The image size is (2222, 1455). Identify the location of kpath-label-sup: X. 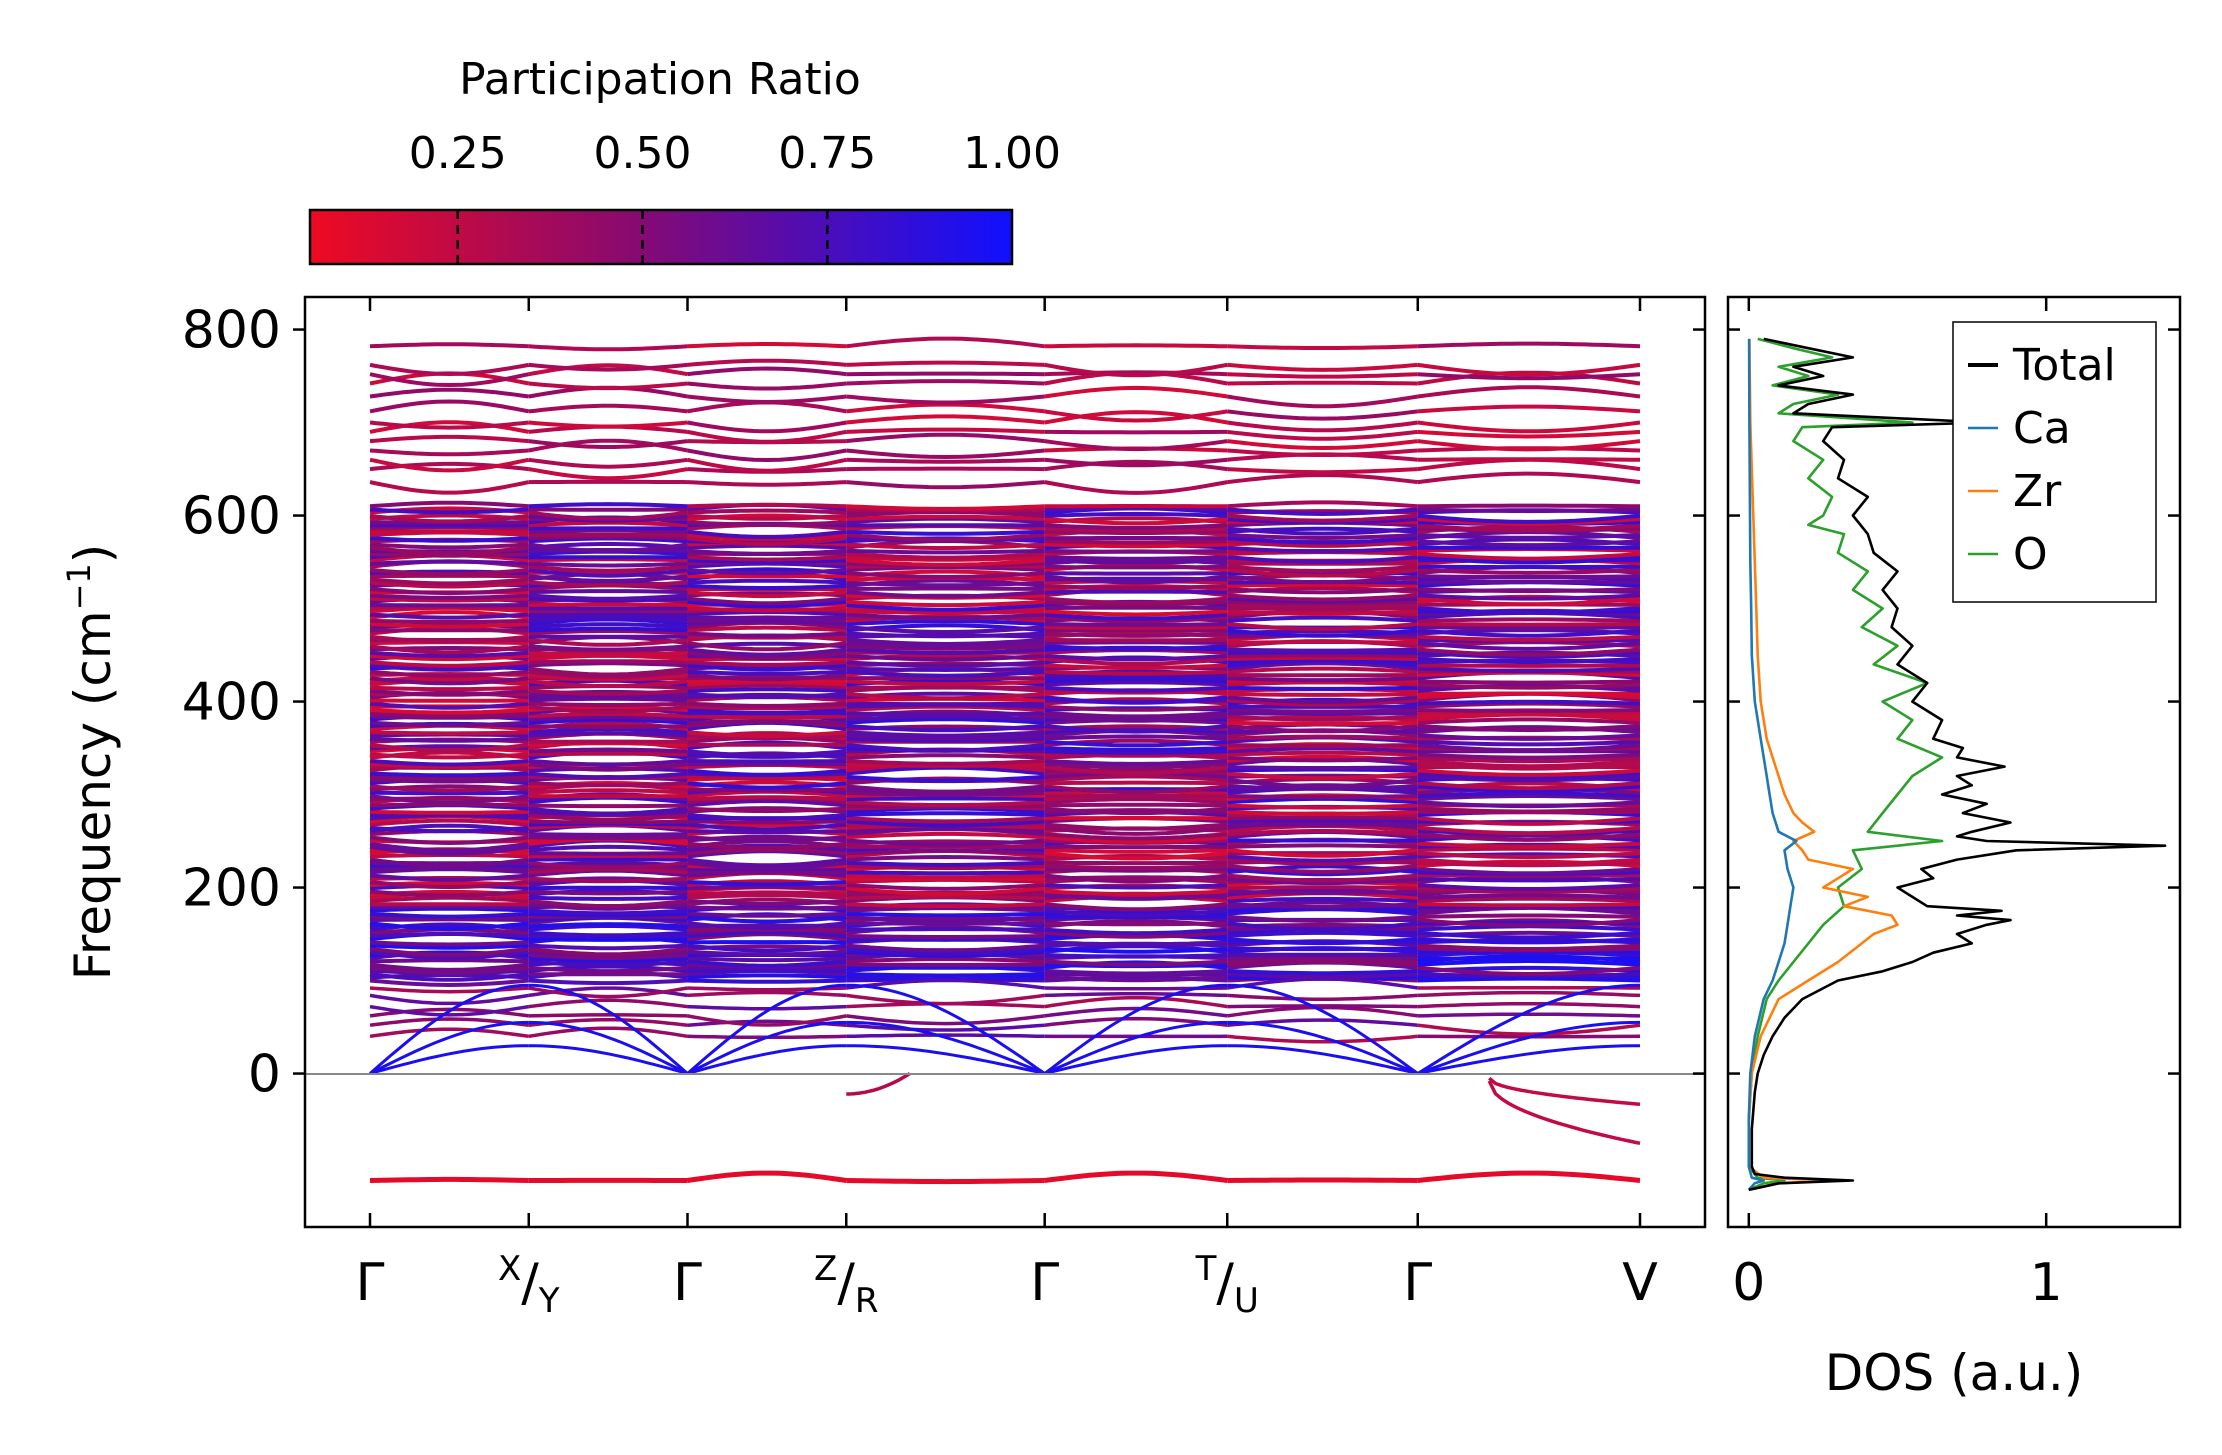
(509, 1269).